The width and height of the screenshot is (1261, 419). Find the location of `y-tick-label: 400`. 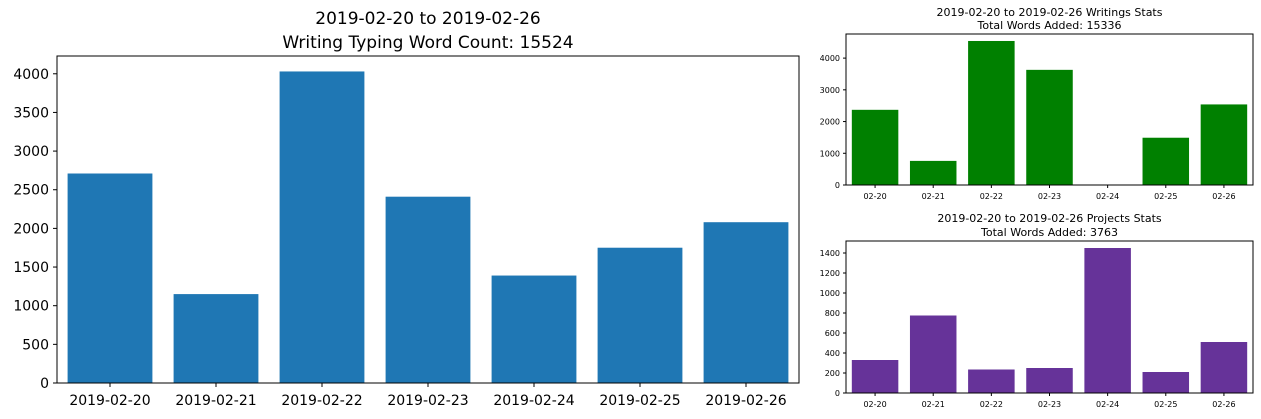

y-tick-label: 400 is located at coordinates (832, 353).